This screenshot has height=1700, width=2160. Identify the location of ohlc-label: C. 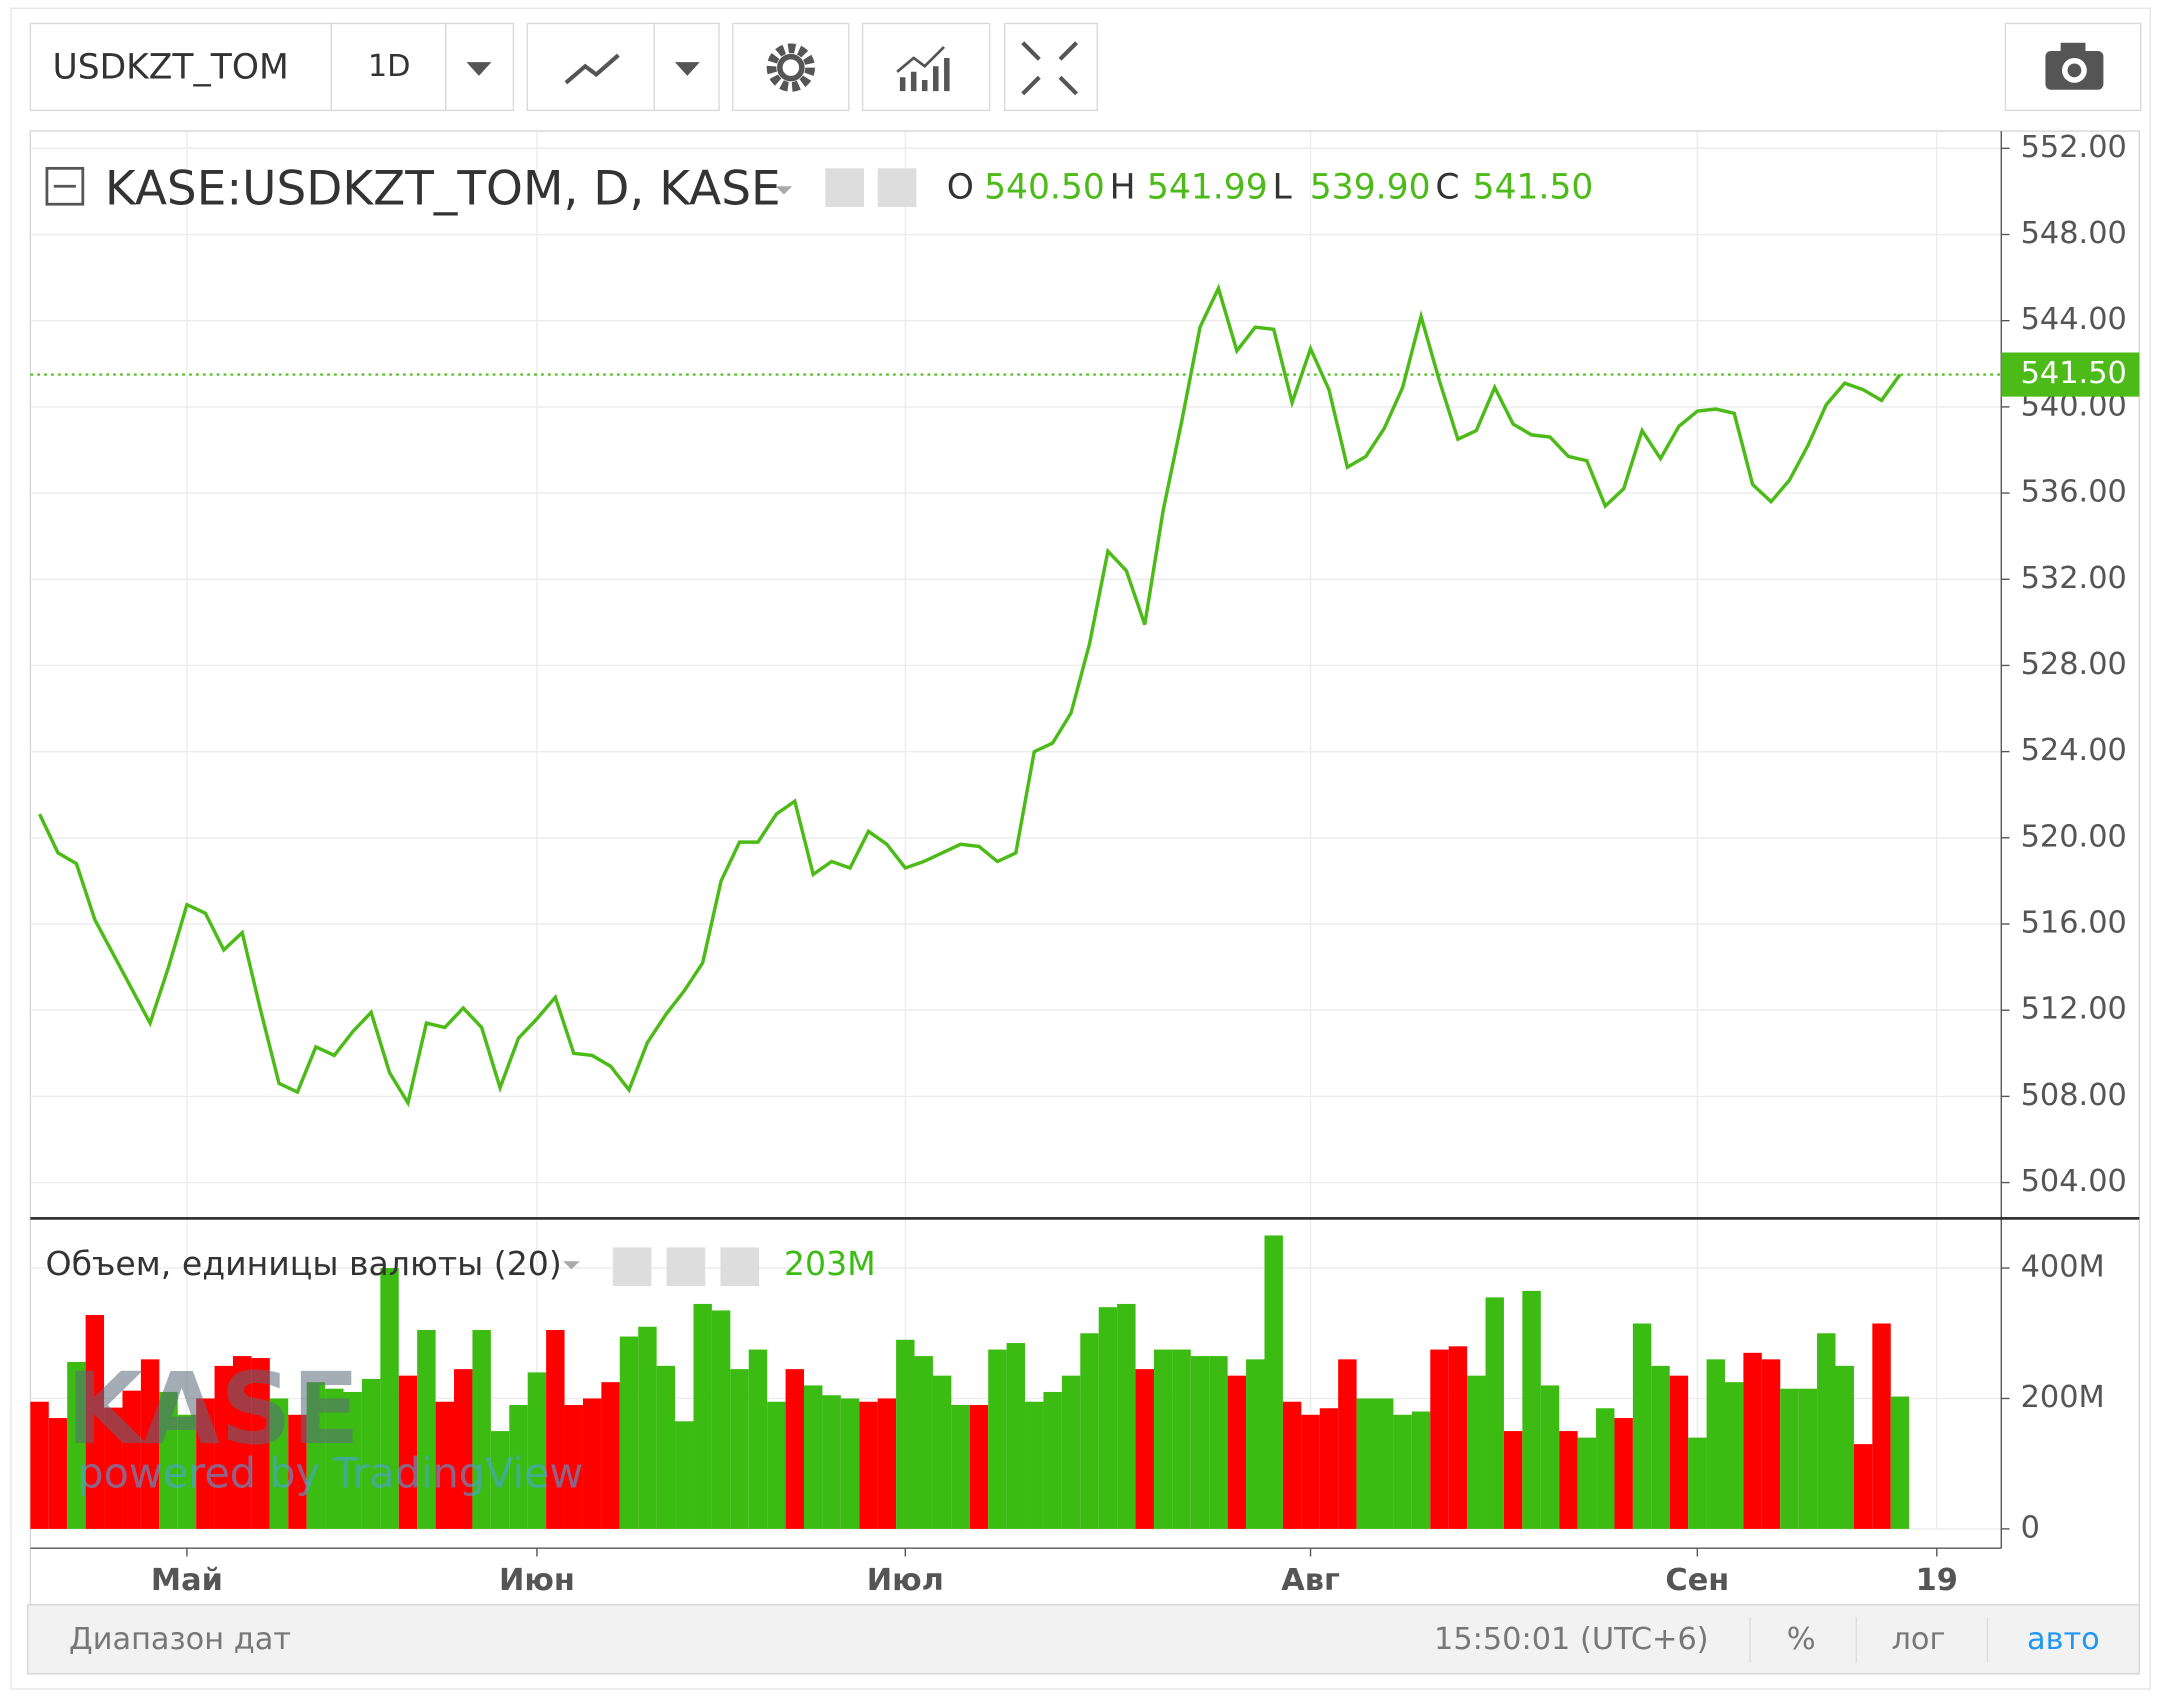
(1447, 188).